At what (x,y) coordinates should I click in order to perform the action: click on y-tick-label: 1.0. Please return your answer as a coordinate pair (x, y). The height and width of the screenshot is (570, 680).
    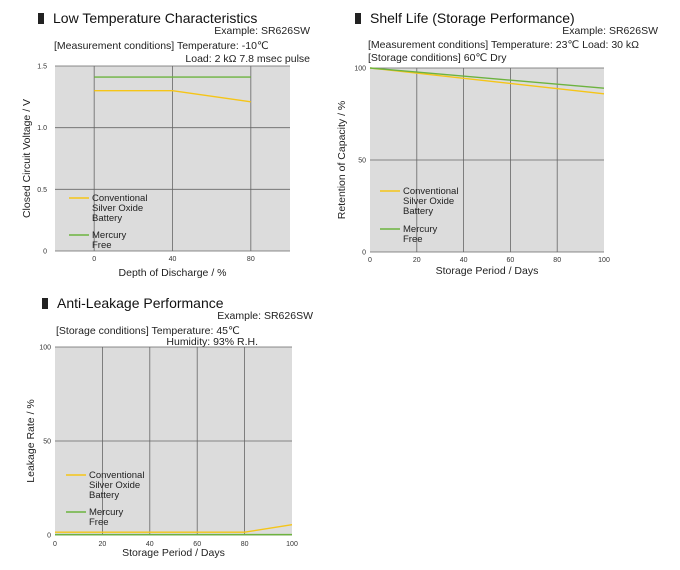
    Looking at the image, I should click on (42, 128).